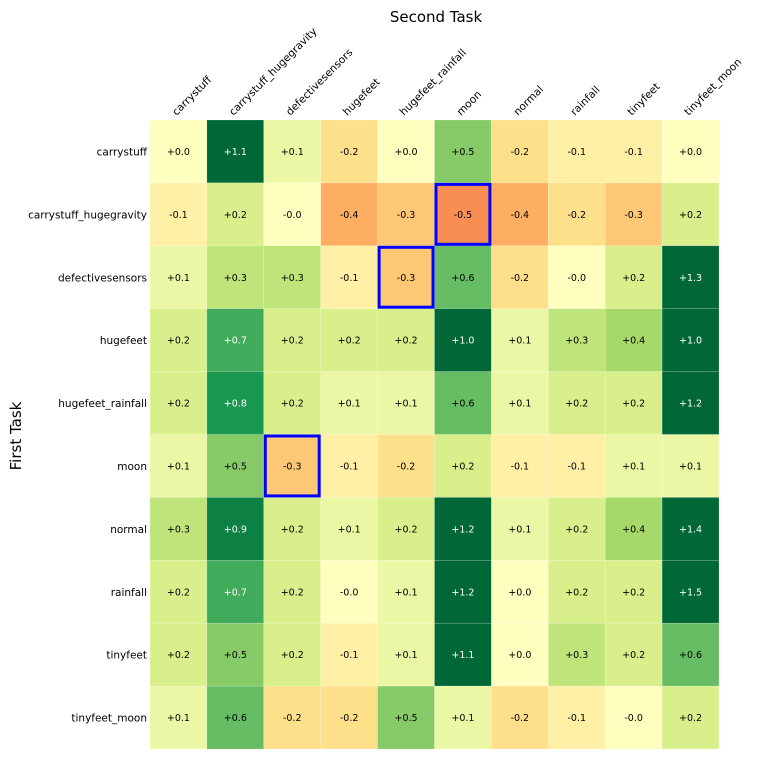 The image size is (761, 761). I want to click on cell-value-label: +0.8, so click(235, 404).